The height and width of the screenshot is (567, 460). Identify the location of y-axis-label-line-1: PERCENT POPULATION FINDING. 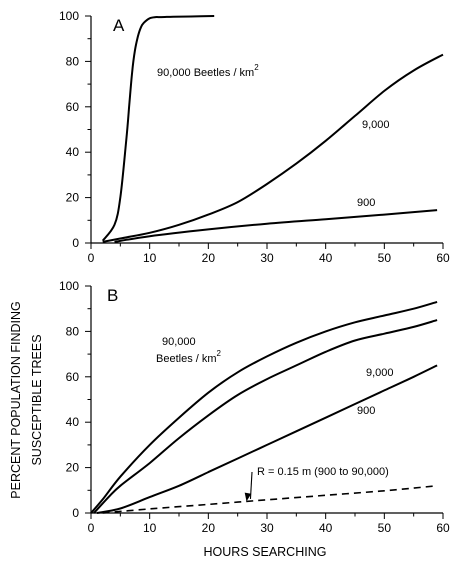
(16, 399).